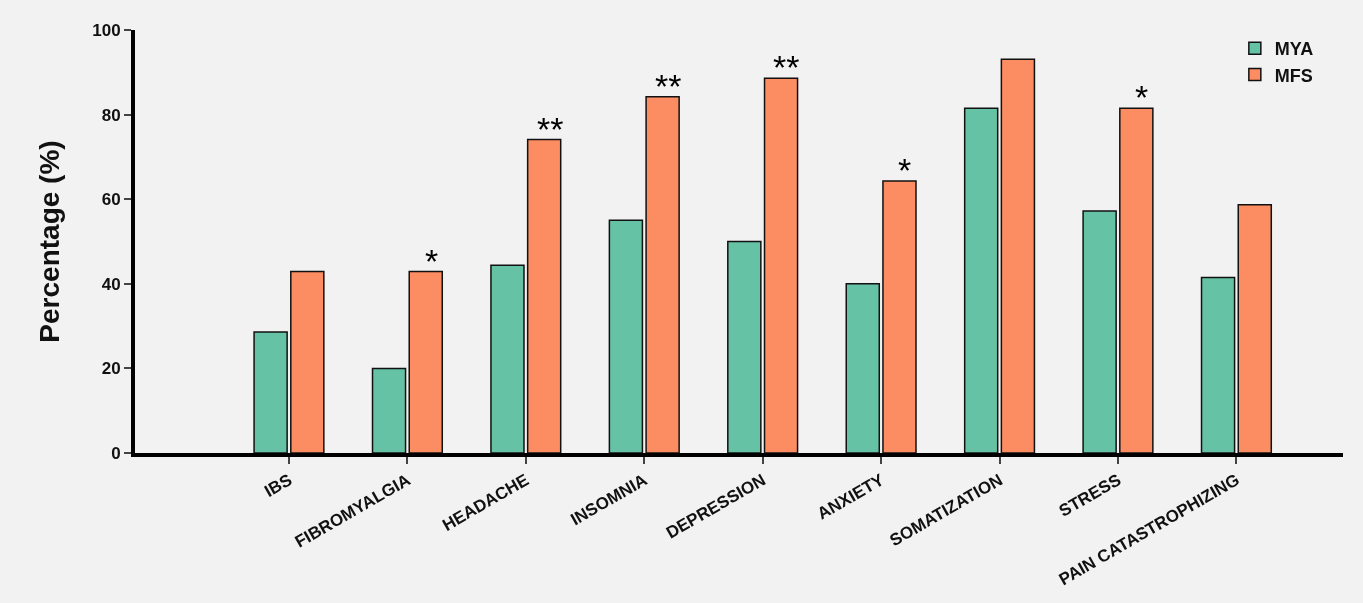 The image size is (1363, 603). Describe the element at coordinates (111, 284) in the screenshot. I see `y-tick-label: 40` at that location.